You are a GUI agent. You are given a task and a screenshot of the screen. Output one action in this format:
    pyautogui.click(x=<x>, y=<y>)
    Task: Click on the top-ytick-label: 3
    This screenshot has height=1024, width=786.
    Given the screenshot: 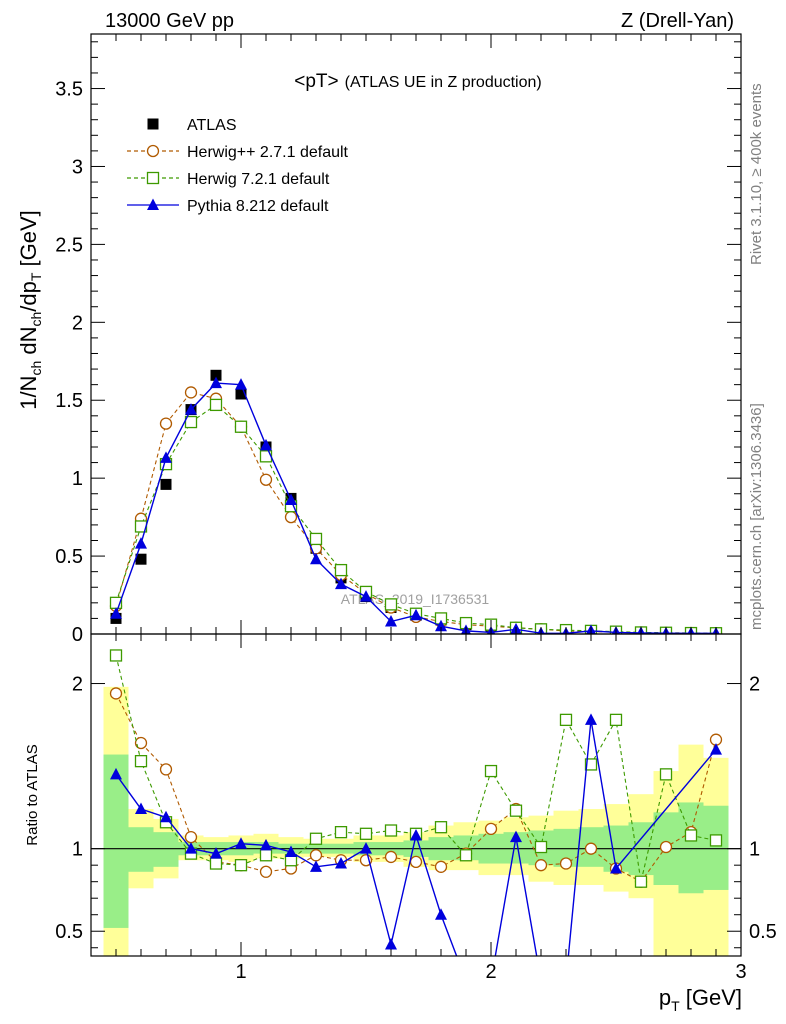 What is the action you would take?
    pyautogui.click(x=77, y=167)
    